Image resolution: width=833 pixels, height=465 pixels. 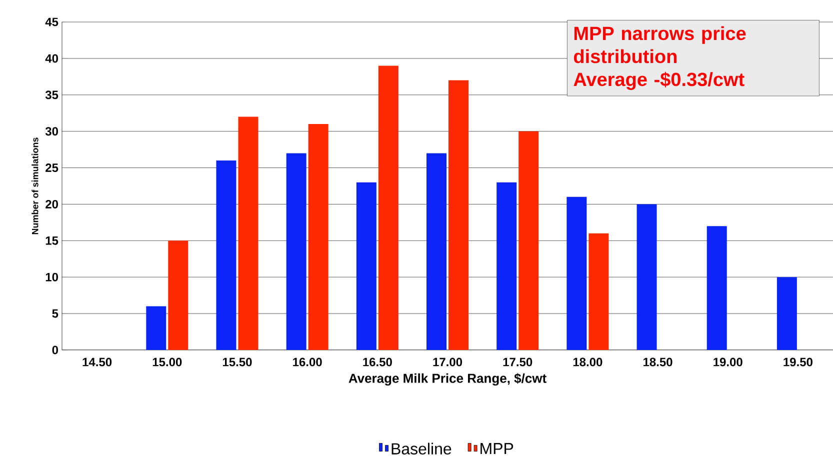 I want to click on y-tick-label: 0, so click(x=55, y=350).